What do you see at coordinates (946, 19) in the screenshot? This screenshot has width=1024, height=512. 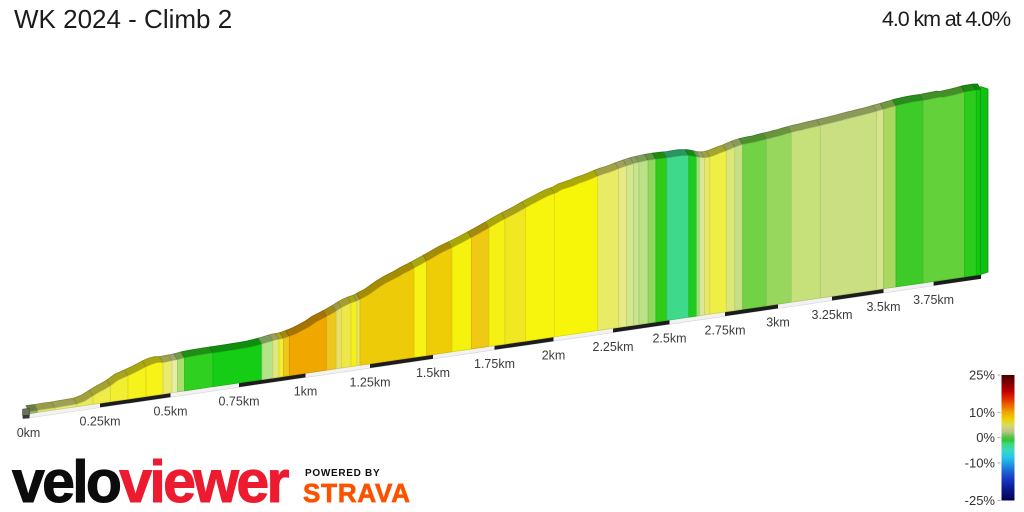 I see `svg-text: 4.0 km at 4.0%` at bounding box center [946, 19].